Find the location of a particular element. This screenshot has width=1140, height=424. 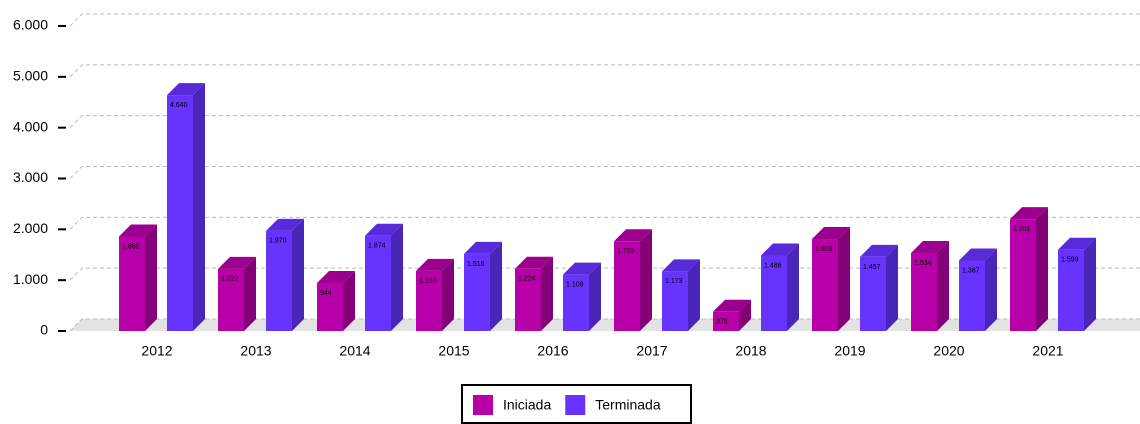

x-tick-label: 2017 is located at coordinates (651, 351).